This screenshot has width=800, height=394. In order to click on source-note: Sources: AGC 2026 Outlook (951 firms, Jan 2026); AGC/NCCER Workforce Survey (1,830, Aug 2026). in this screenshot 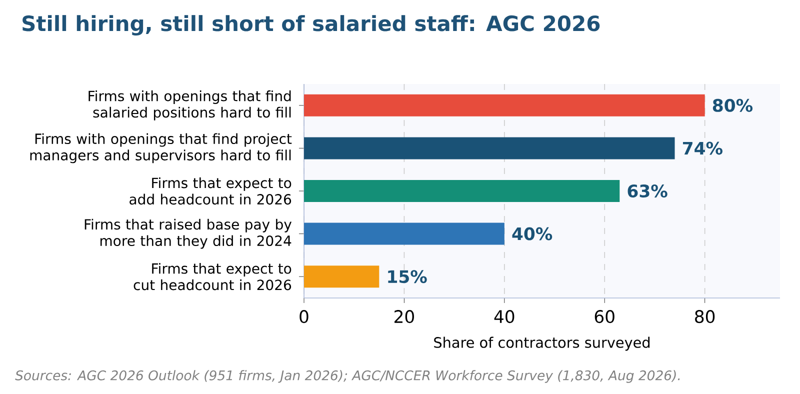, I will do `click(347, 376)`.